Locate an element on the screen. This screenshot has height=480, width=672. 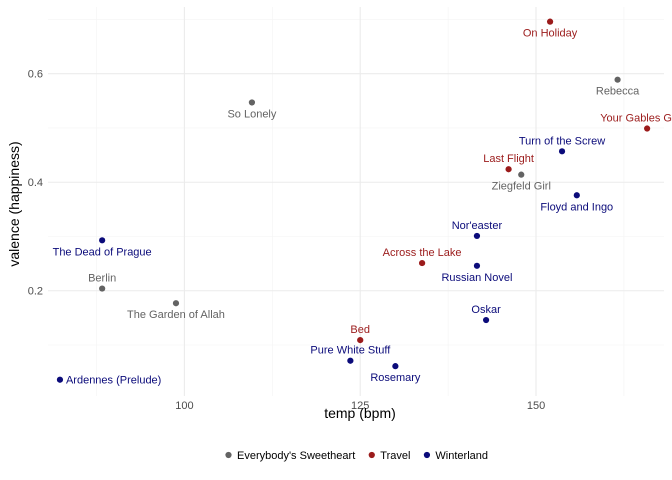
y-tick-label: 0.4 is located at coordinates (35, 183).